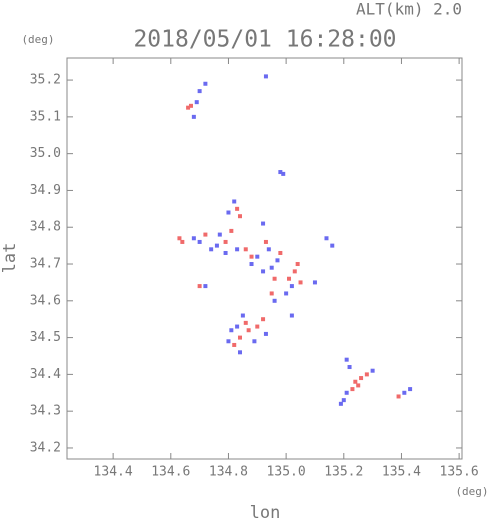  Describe the element at coordinates (45, 337) in the screenshot. I see `y-tick-label: 34.5` at that location.